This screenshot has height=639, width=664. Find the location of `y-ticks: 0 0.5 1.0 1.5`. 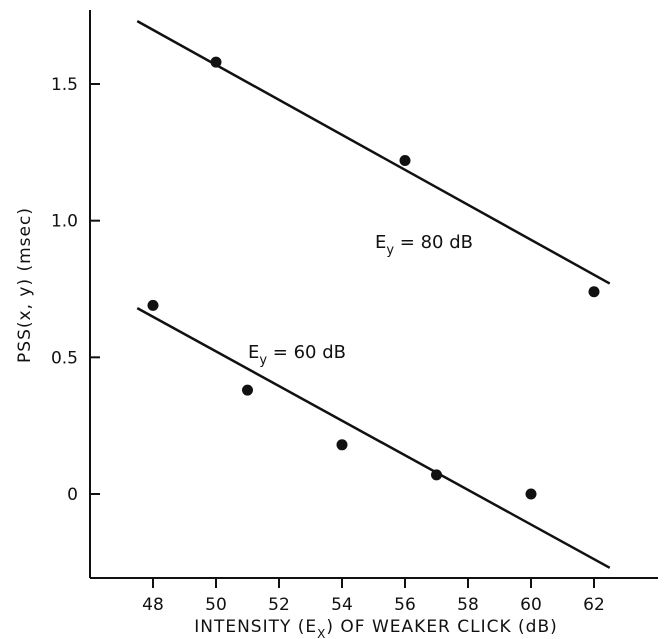

y-ticks: 0 0.5 1.0 1.5 is located at coordinates (75, 290).